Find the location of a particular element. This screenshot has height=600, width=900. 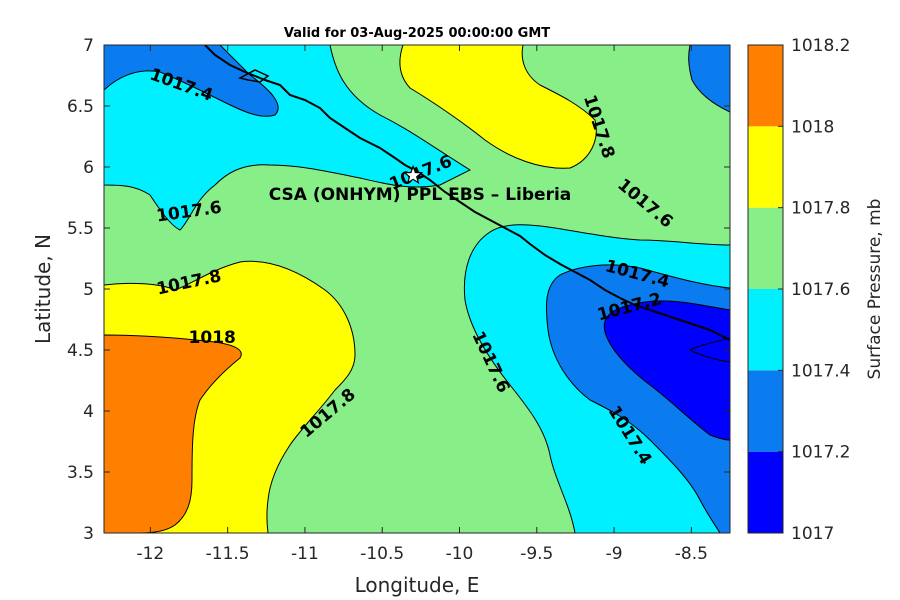

x-tick-label: -11.5 is located at coordinates (228, 554).